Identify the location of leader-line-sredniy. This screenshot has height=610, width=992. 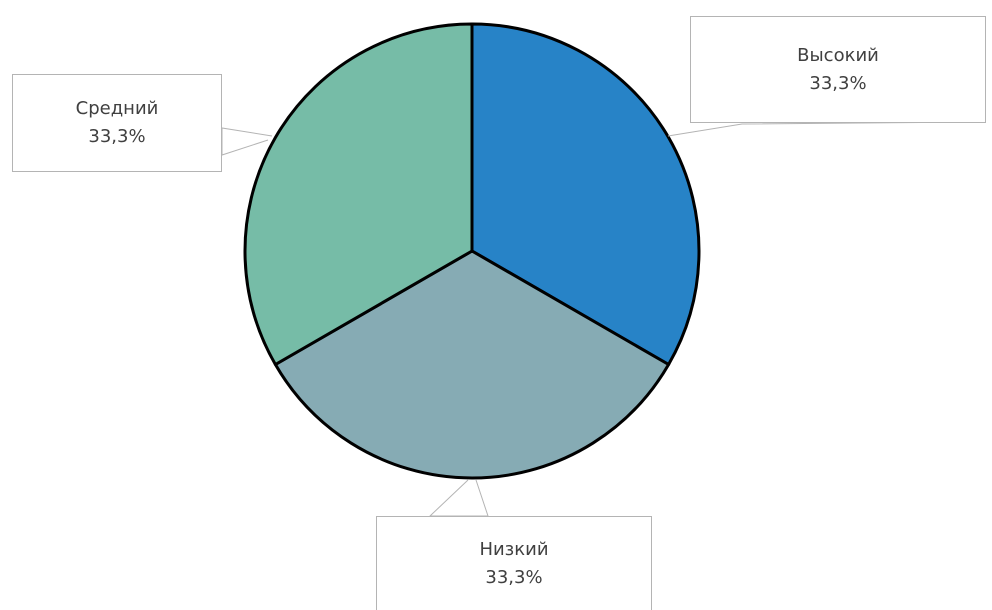
(247, 141).